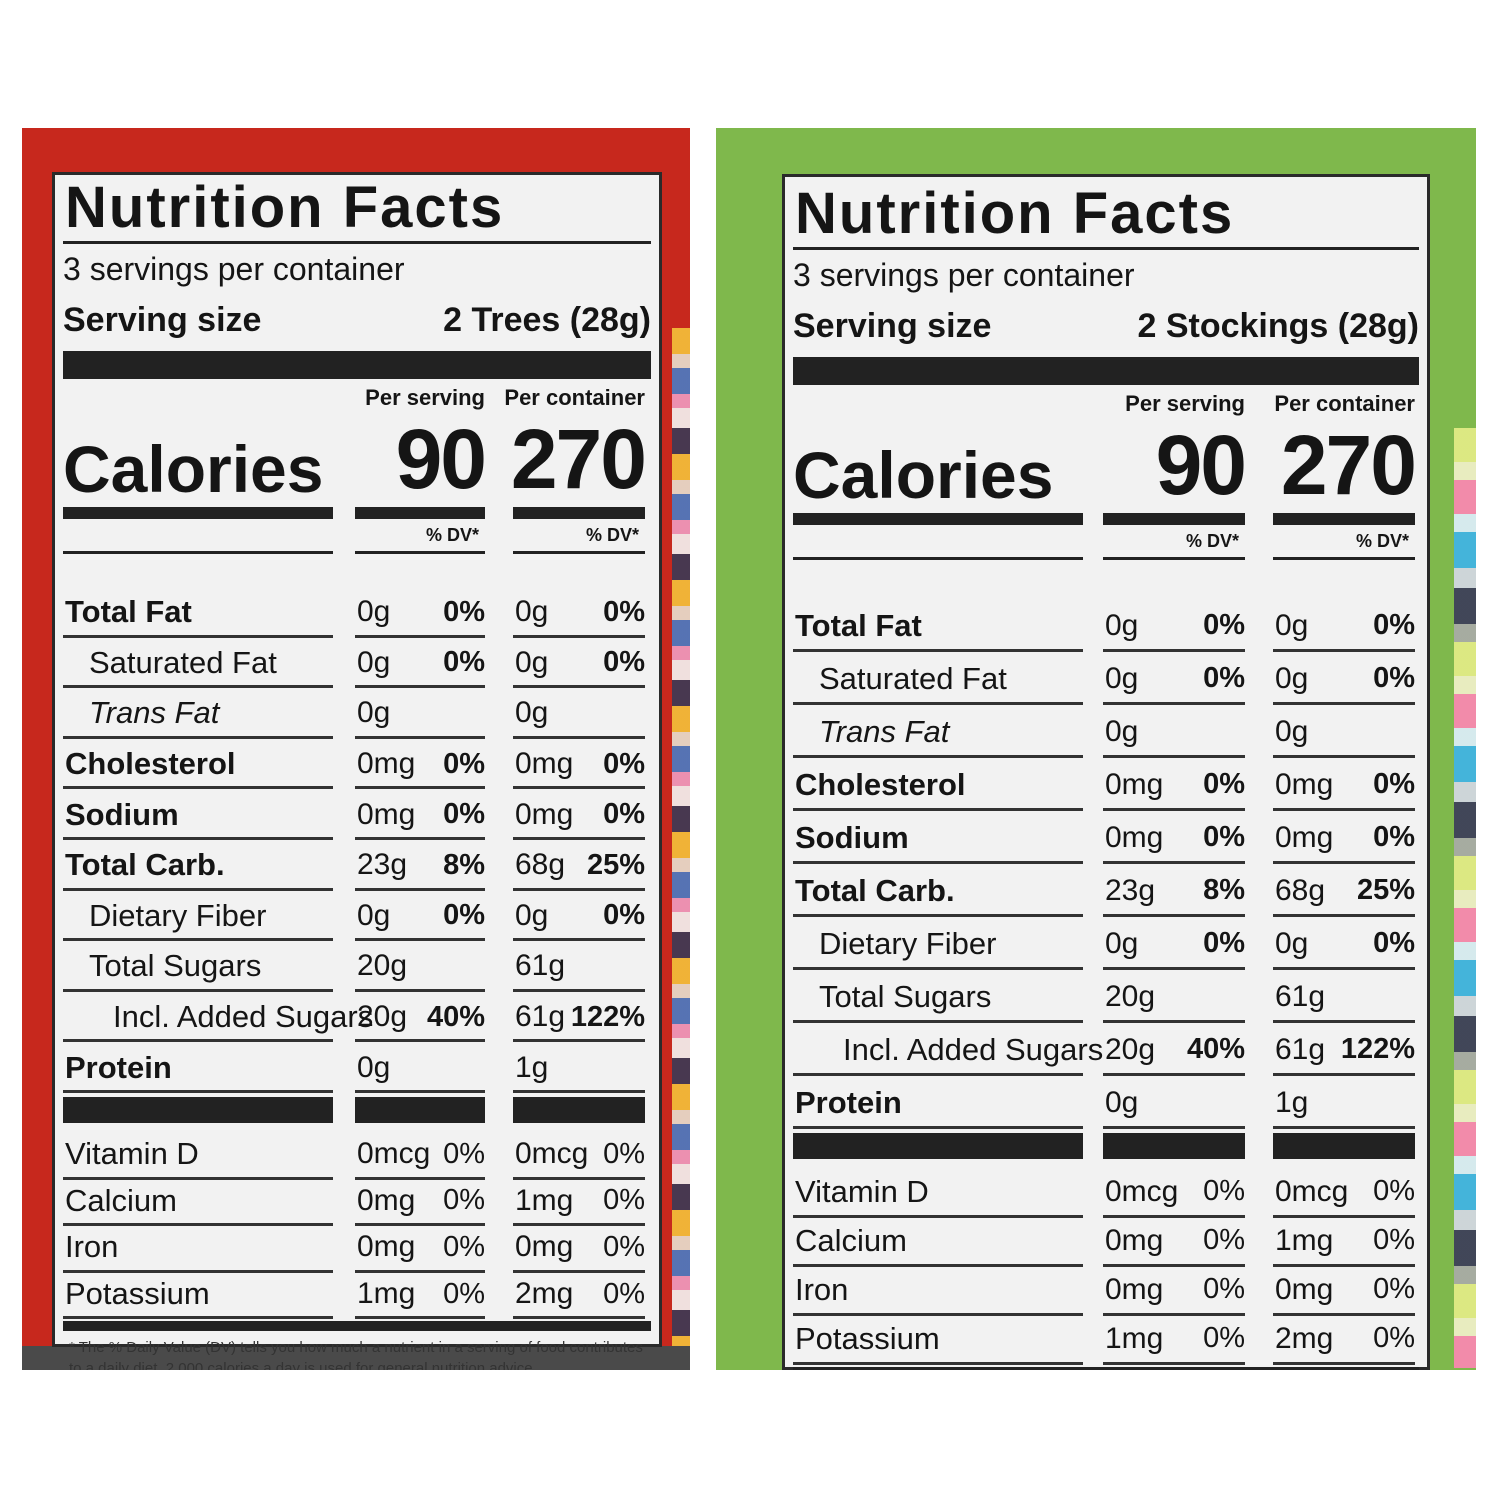 This screenshot has height=1500, width=1500. I want to click on container-amount: 0mcg, so click(1312, 1191).